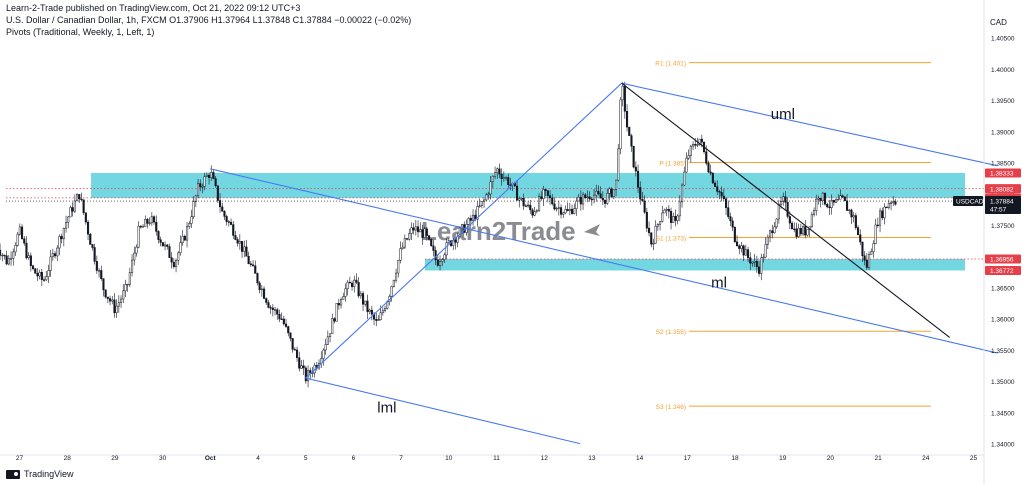  What do you see at coordinates (809, 124) in the screenshot?
I see `trendline-uml` at bounding box center [809, 124].